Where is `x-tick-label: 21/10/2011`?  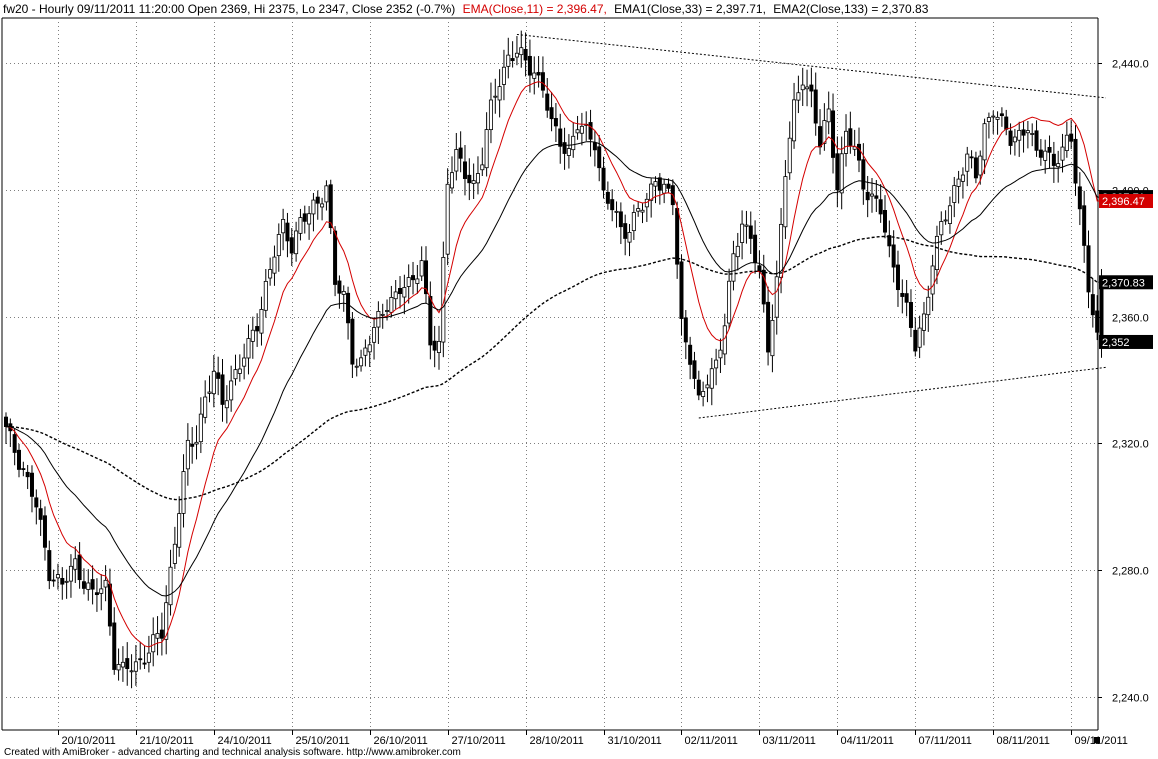 x-tick-label: 21/10/2011 is located at coordinates (167, 741).